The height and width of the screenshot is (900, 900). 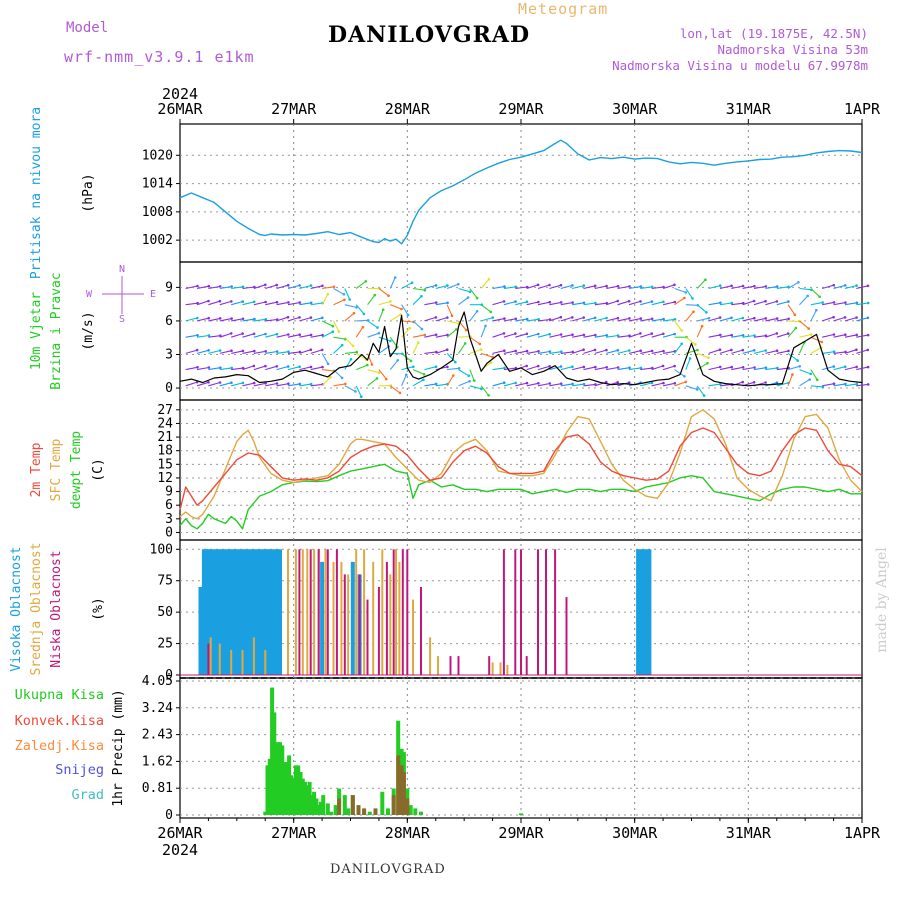 What do you see at coordinates (521, 468) in the screenshot?
I see `t2m-line` at bounding box center [521, 468].